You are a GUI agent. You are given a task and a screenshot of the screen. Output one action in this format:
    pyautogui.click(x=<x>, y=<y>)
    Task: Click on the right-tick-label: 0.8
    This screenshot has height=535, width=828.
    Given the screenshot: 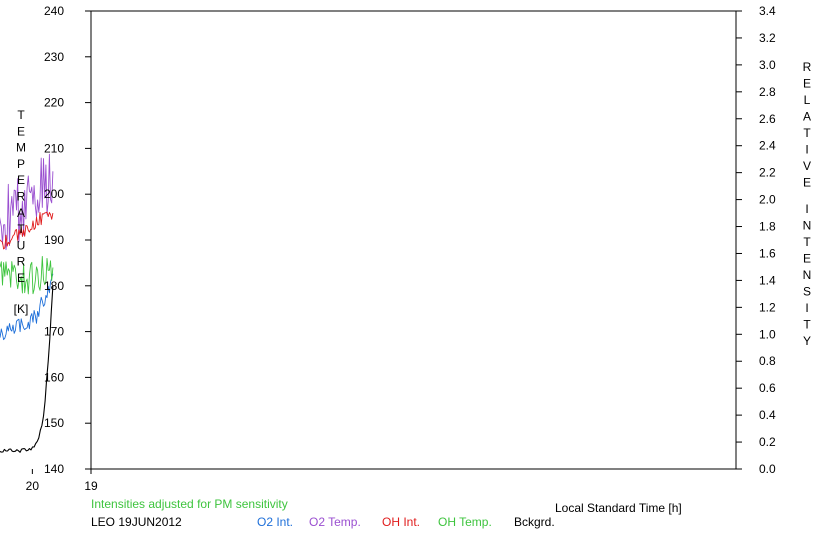 What is the action you would take?
    pyautogui.click(x=767, y=361)
    